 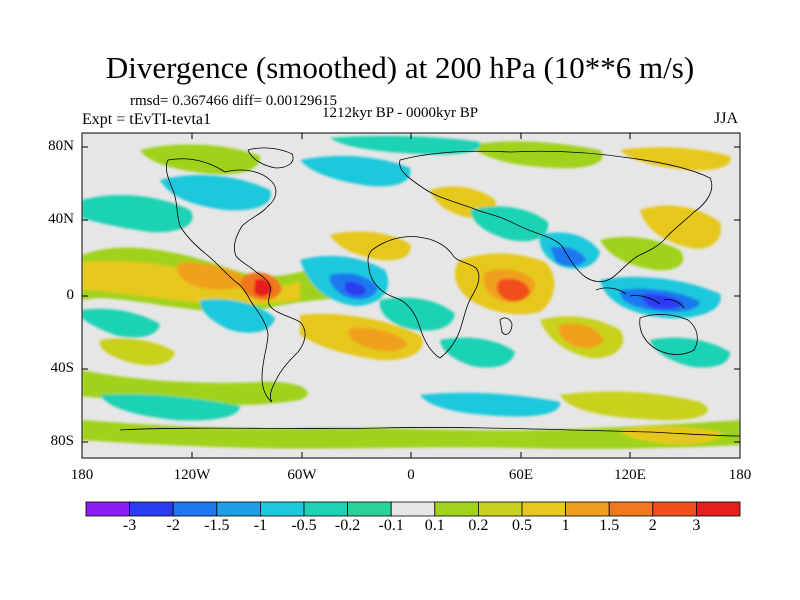 What do you see at coordinates (129, 525) in the screenshot?
I see `colorbar-label: -3` at bounding box center [129, 525].